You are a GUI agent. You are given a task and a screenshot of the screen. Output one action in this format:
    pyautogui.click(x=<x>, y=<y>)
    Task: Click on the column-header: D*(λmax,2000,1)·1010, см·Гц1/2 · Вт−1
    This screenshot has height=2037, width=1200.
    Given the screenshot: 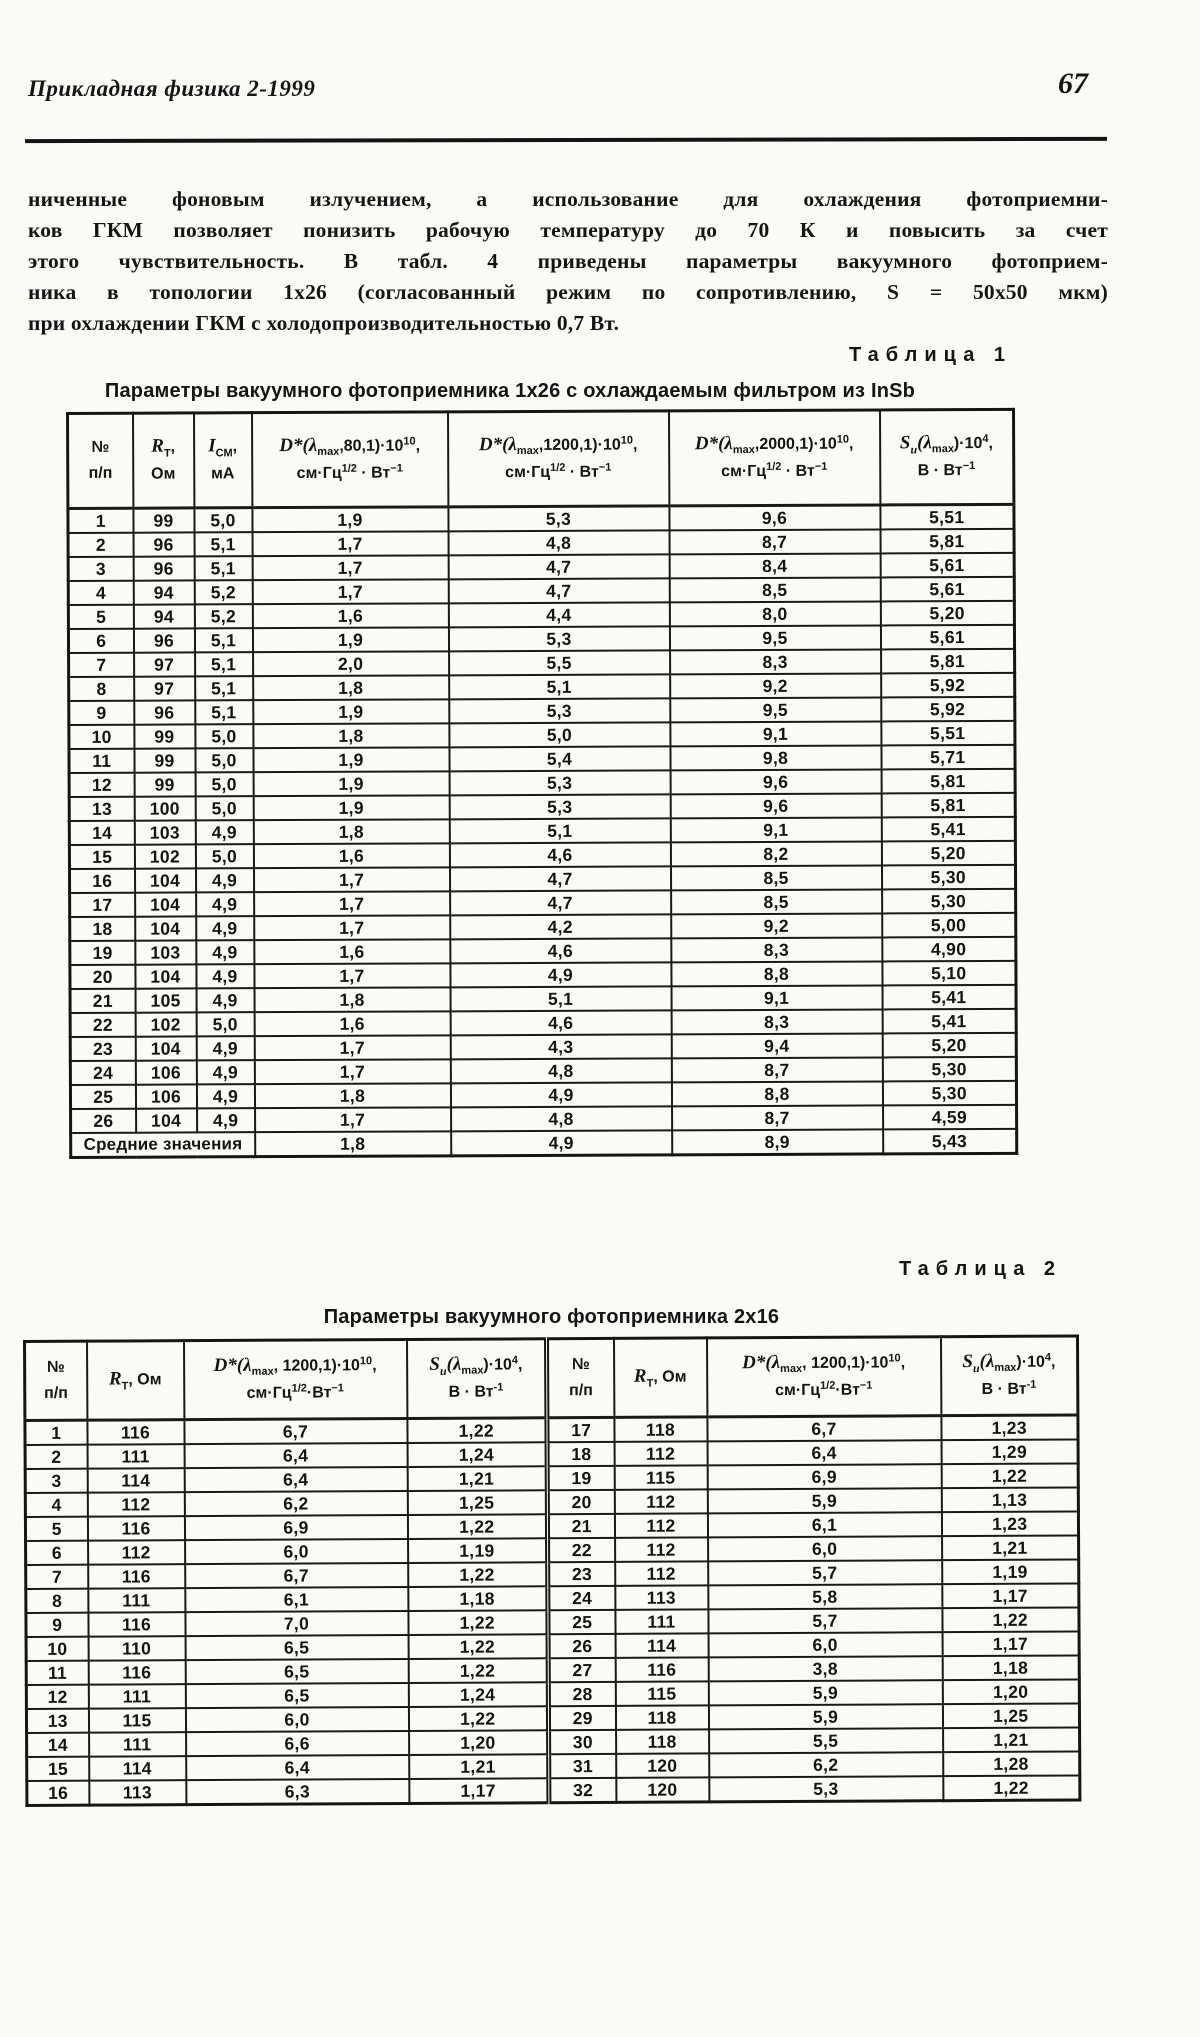 What is the action you would take?
    pyautogui.click(x=774, y=457)
    